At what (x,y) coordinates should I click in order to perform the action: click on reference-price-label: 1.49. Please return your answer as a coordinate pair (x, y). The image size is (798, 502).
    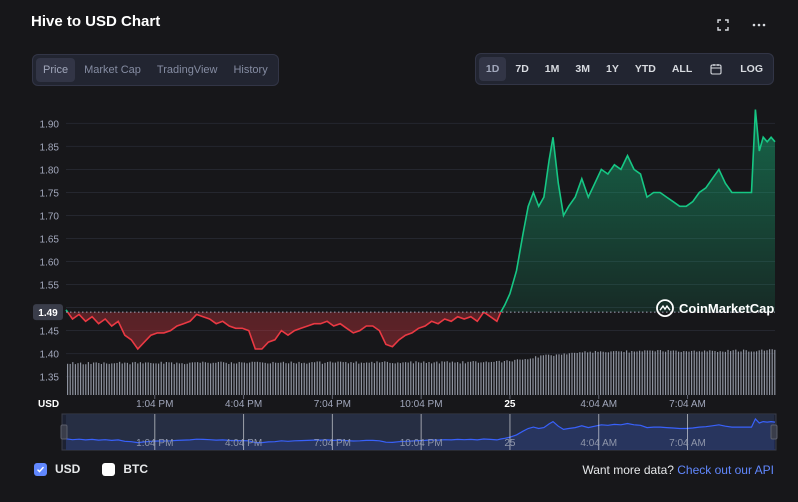
    Looking at the image, I should click on (48, 313).